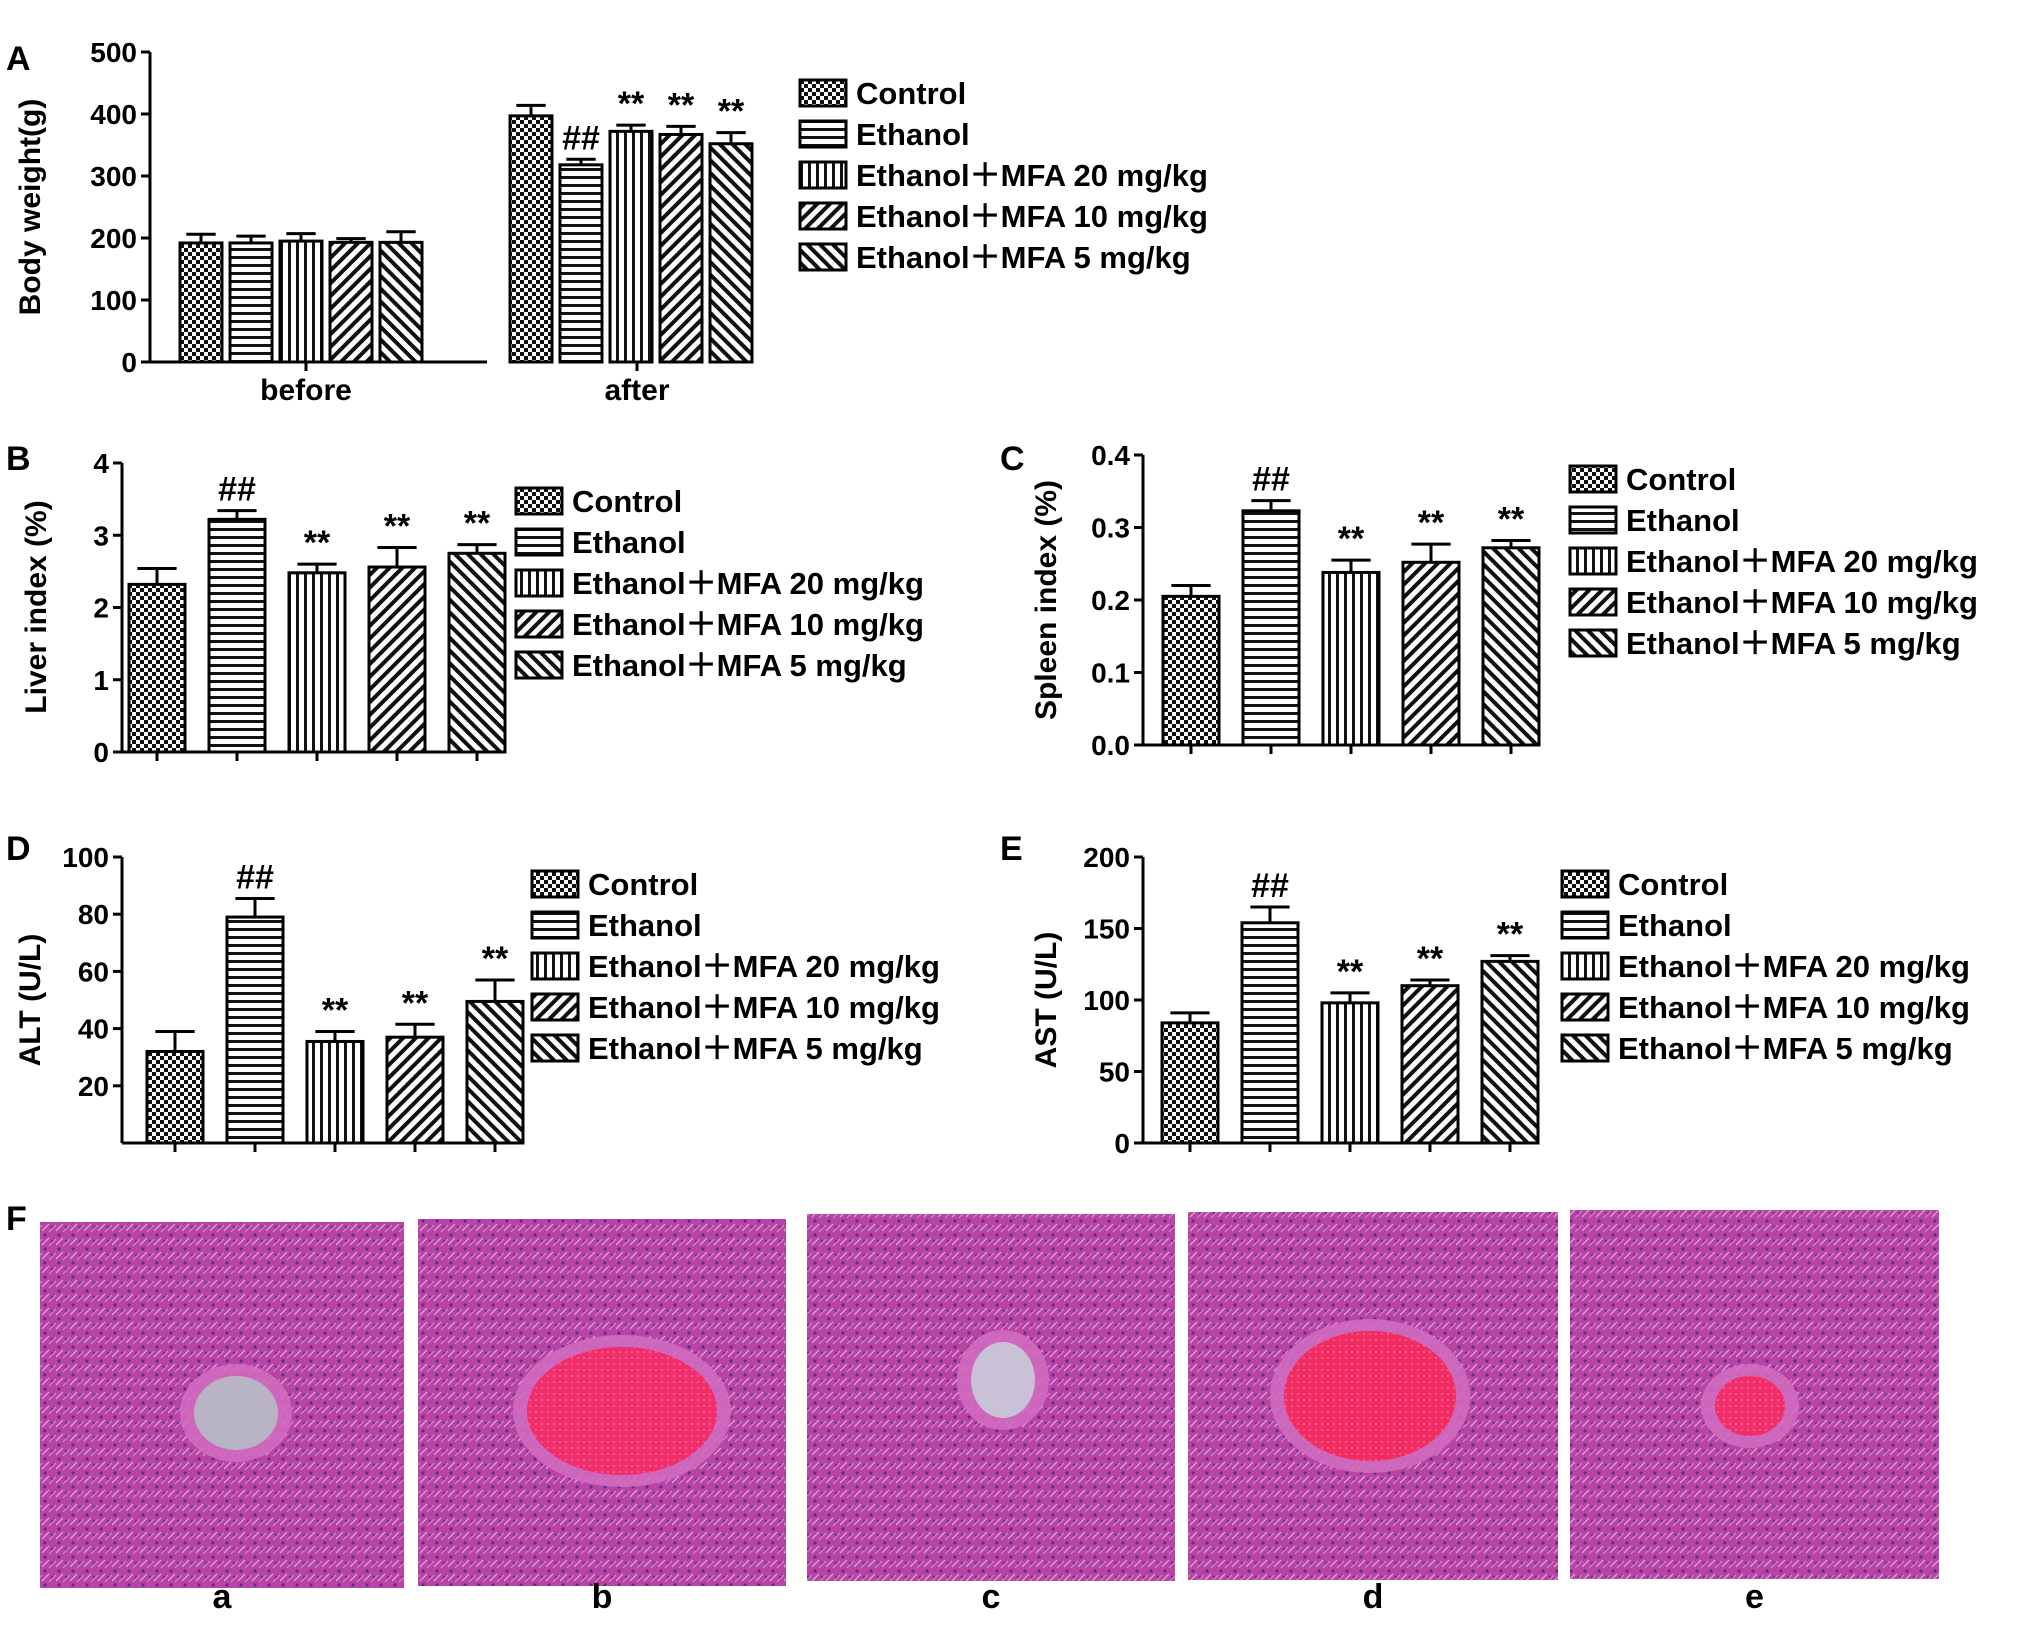 This screenshot has width=2017, height=1632. What do you see at coordinates (636, 390) in the screenshot?
I see `x-category-label: after` at bounding box center [636, 390].